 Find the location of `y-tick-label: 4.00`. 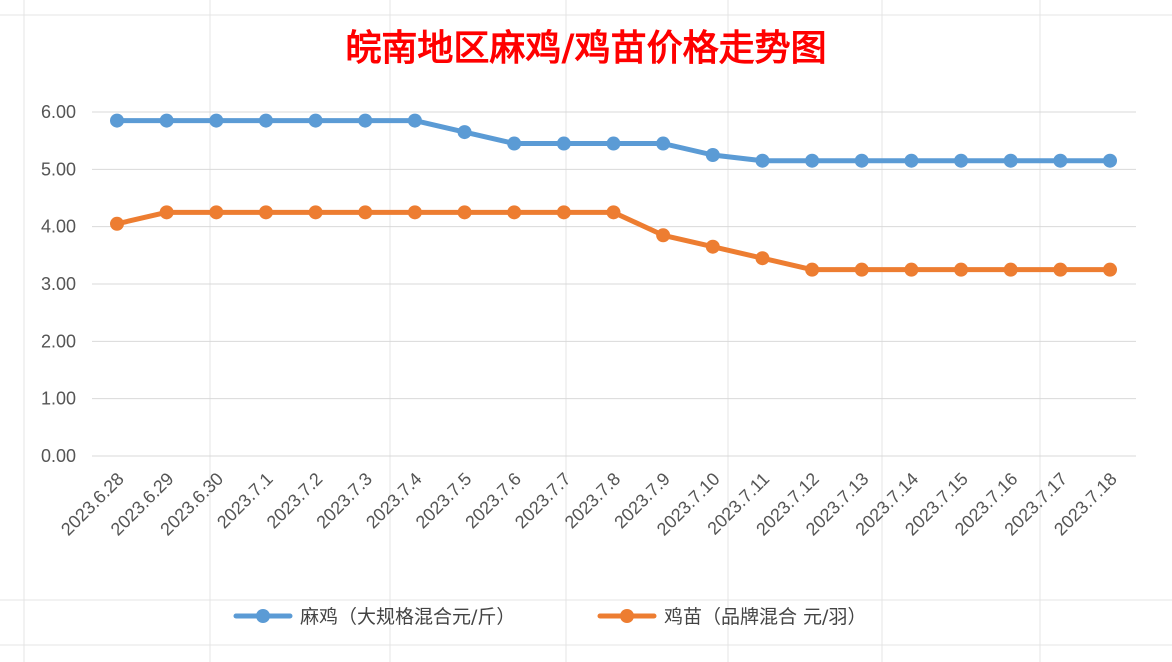

y-tick-label: 4.00 is located at coordinates (58, 227).